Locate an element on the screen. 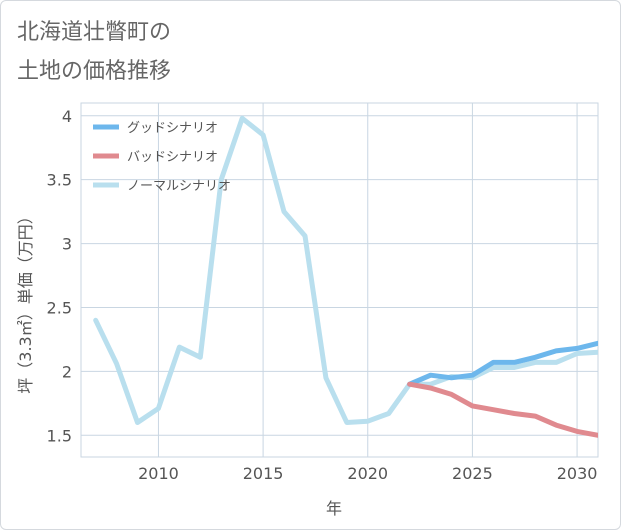 This screenshot has height=530, width=621. y-axis-label: 坪（3.3㎡）単価（万円） is located at coordinates (25, 300).